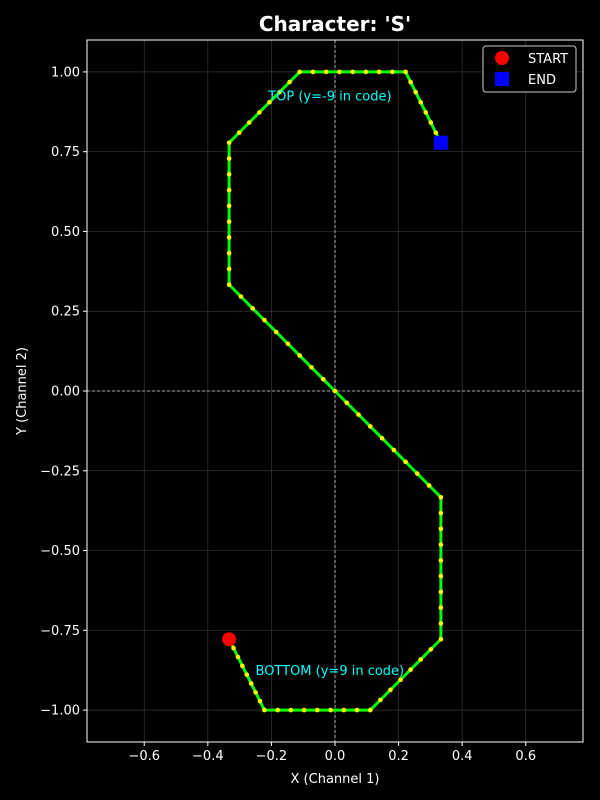  I want to click on x-tick-label: 0.4, so click(462, 756).